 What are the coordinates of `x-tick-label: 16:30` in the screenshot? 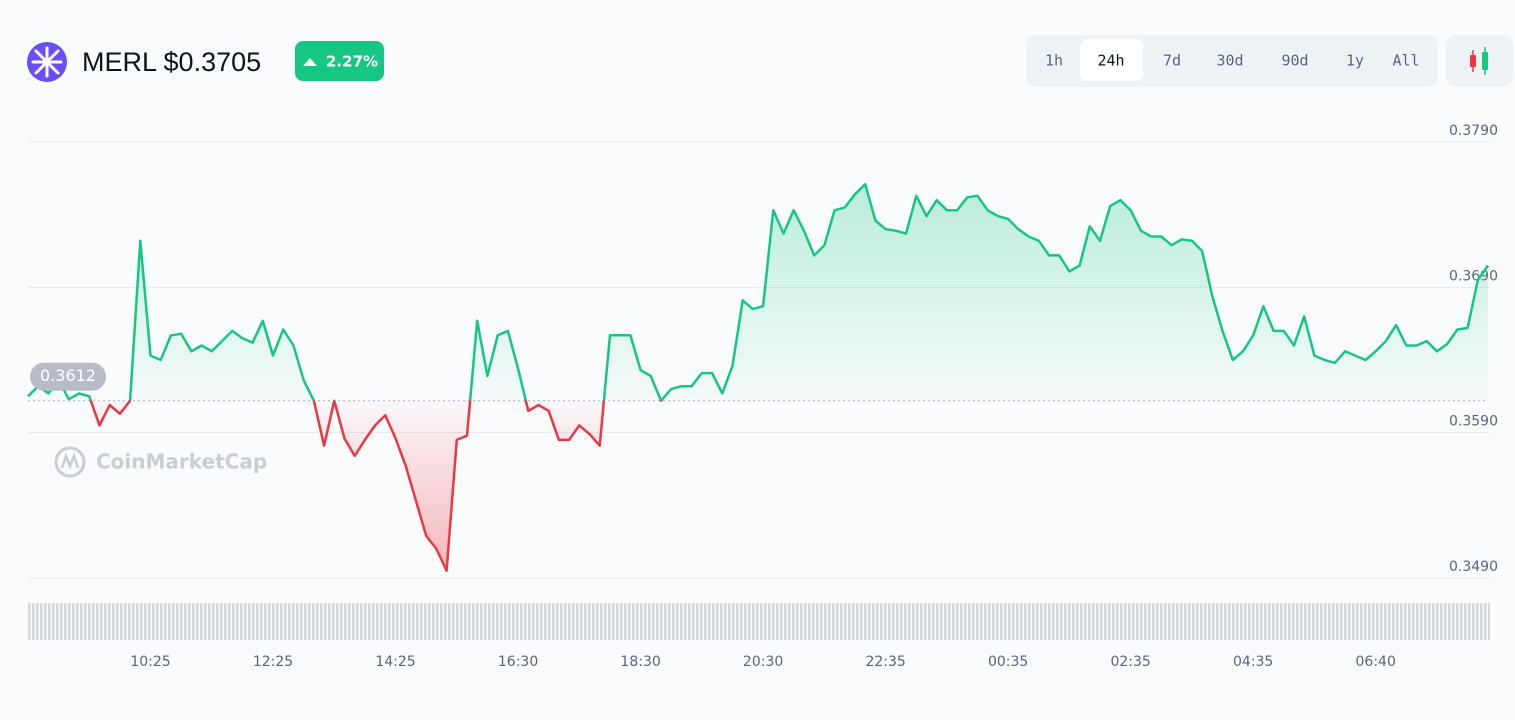 It's located at (518, 662).